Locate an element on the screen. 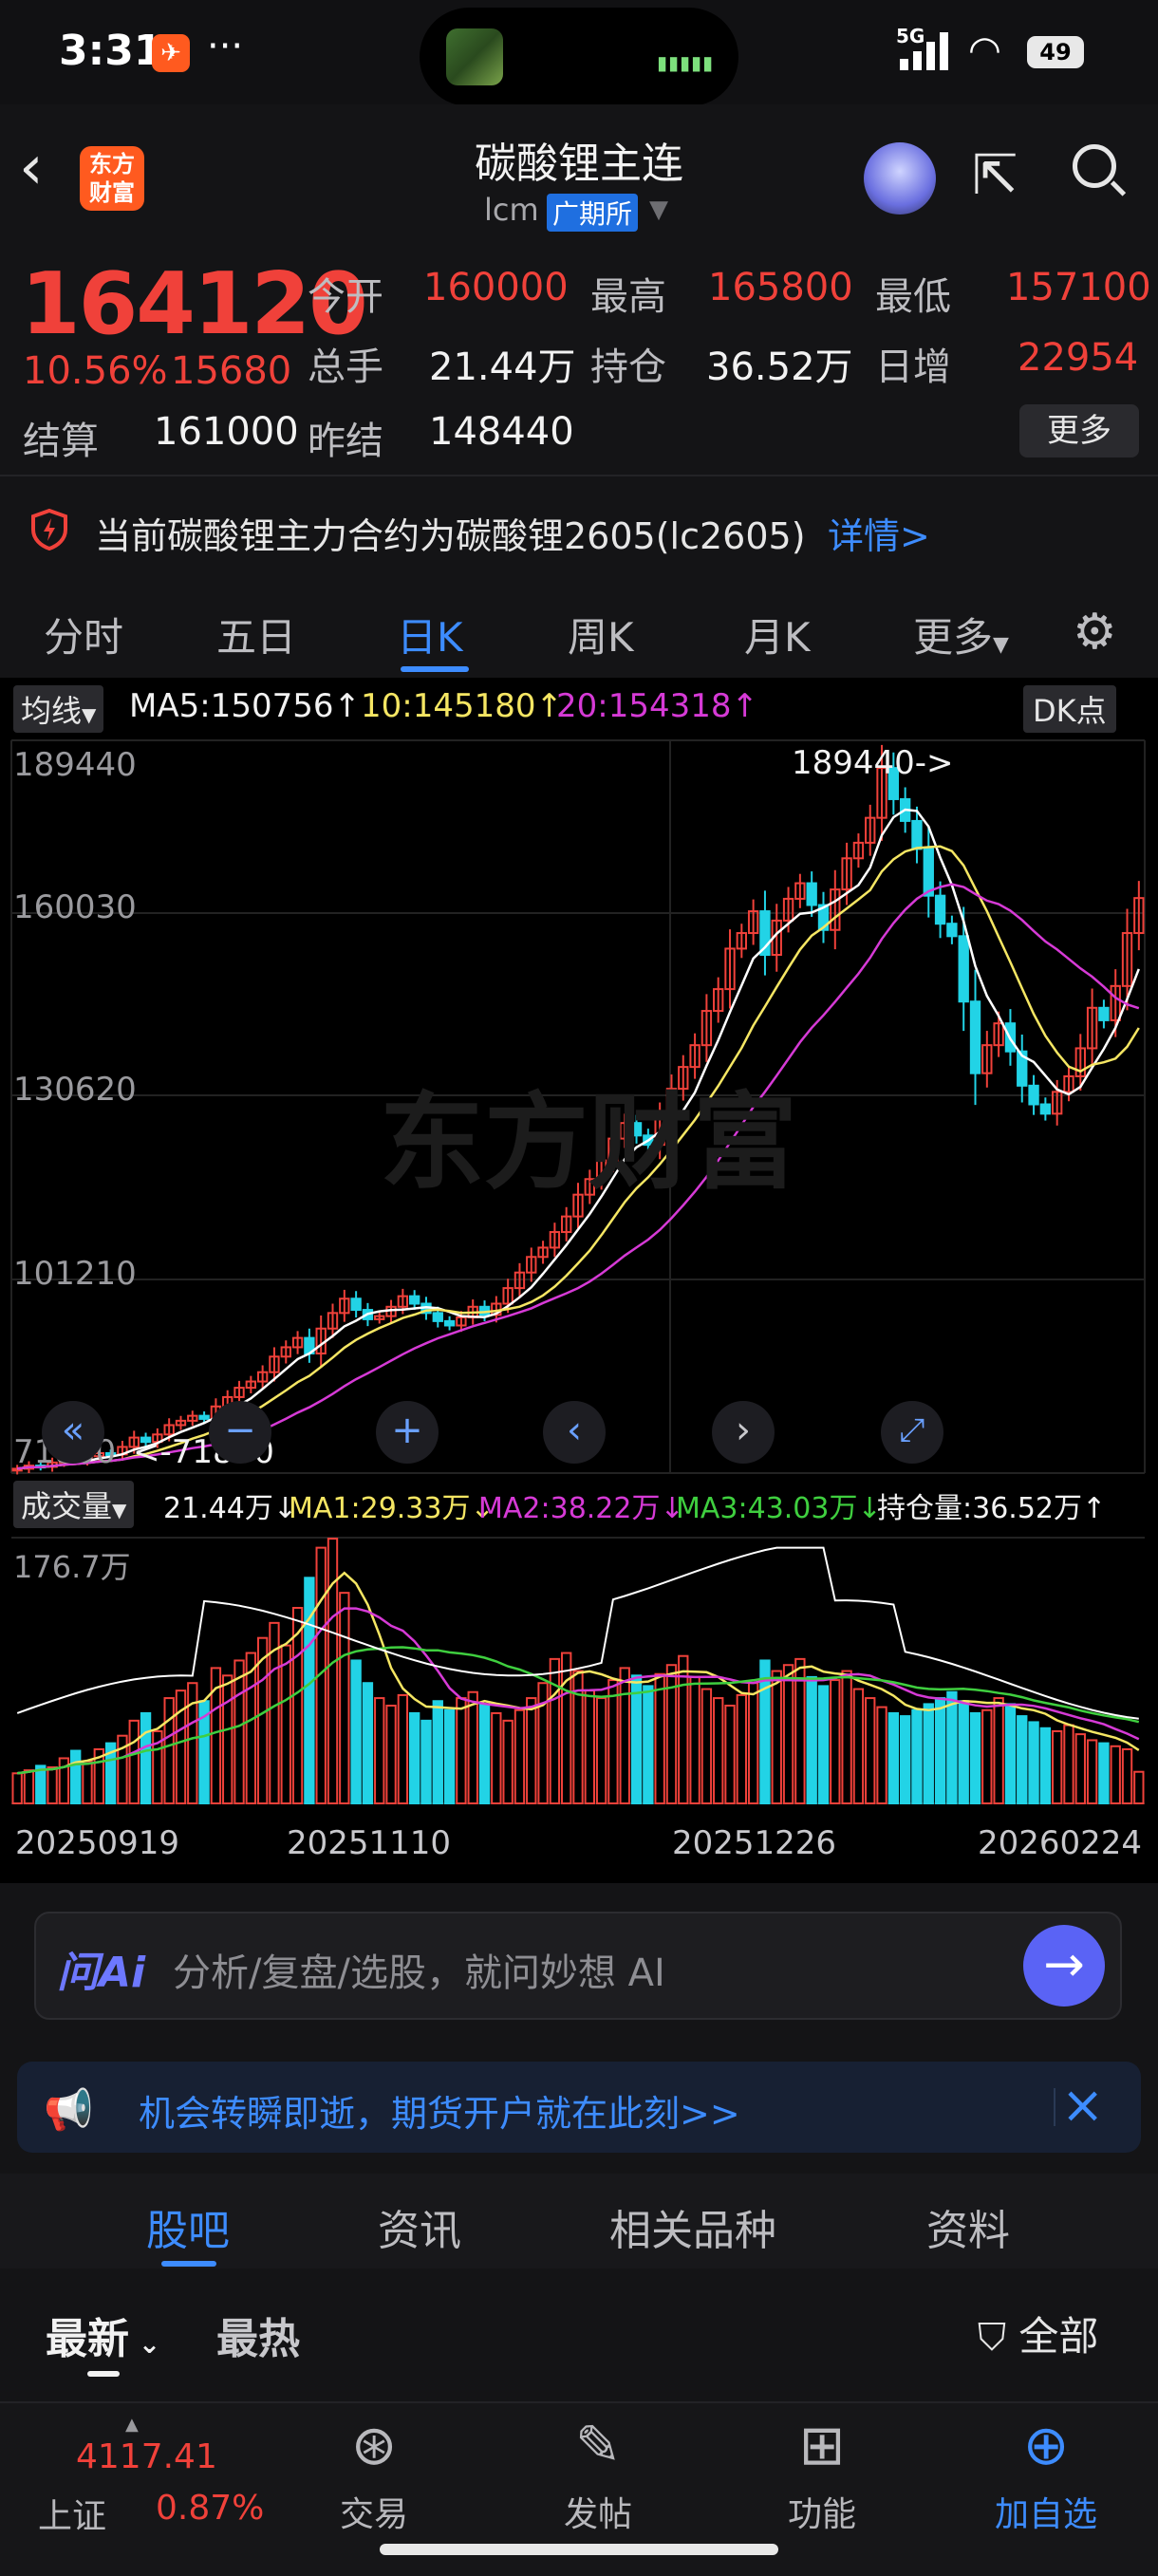  promo-banner: 📢 机会转瞬即逝，期货开户就在此刻>> × is located at coordinates (579, 2107).